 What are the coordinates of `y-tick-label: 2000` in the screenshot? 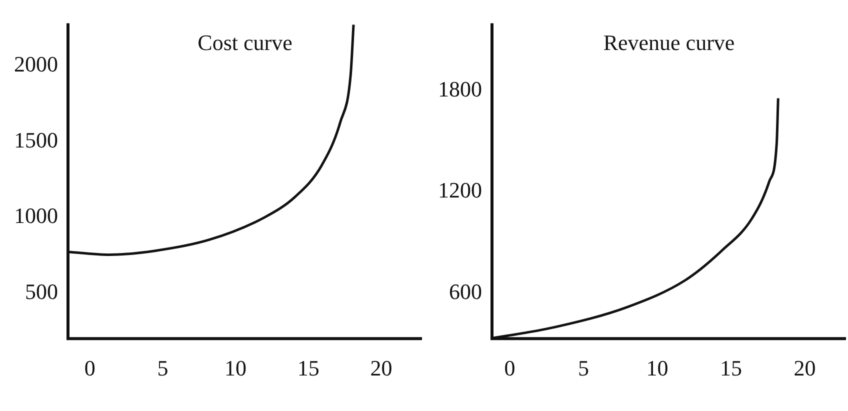 It's located at (36, 63).